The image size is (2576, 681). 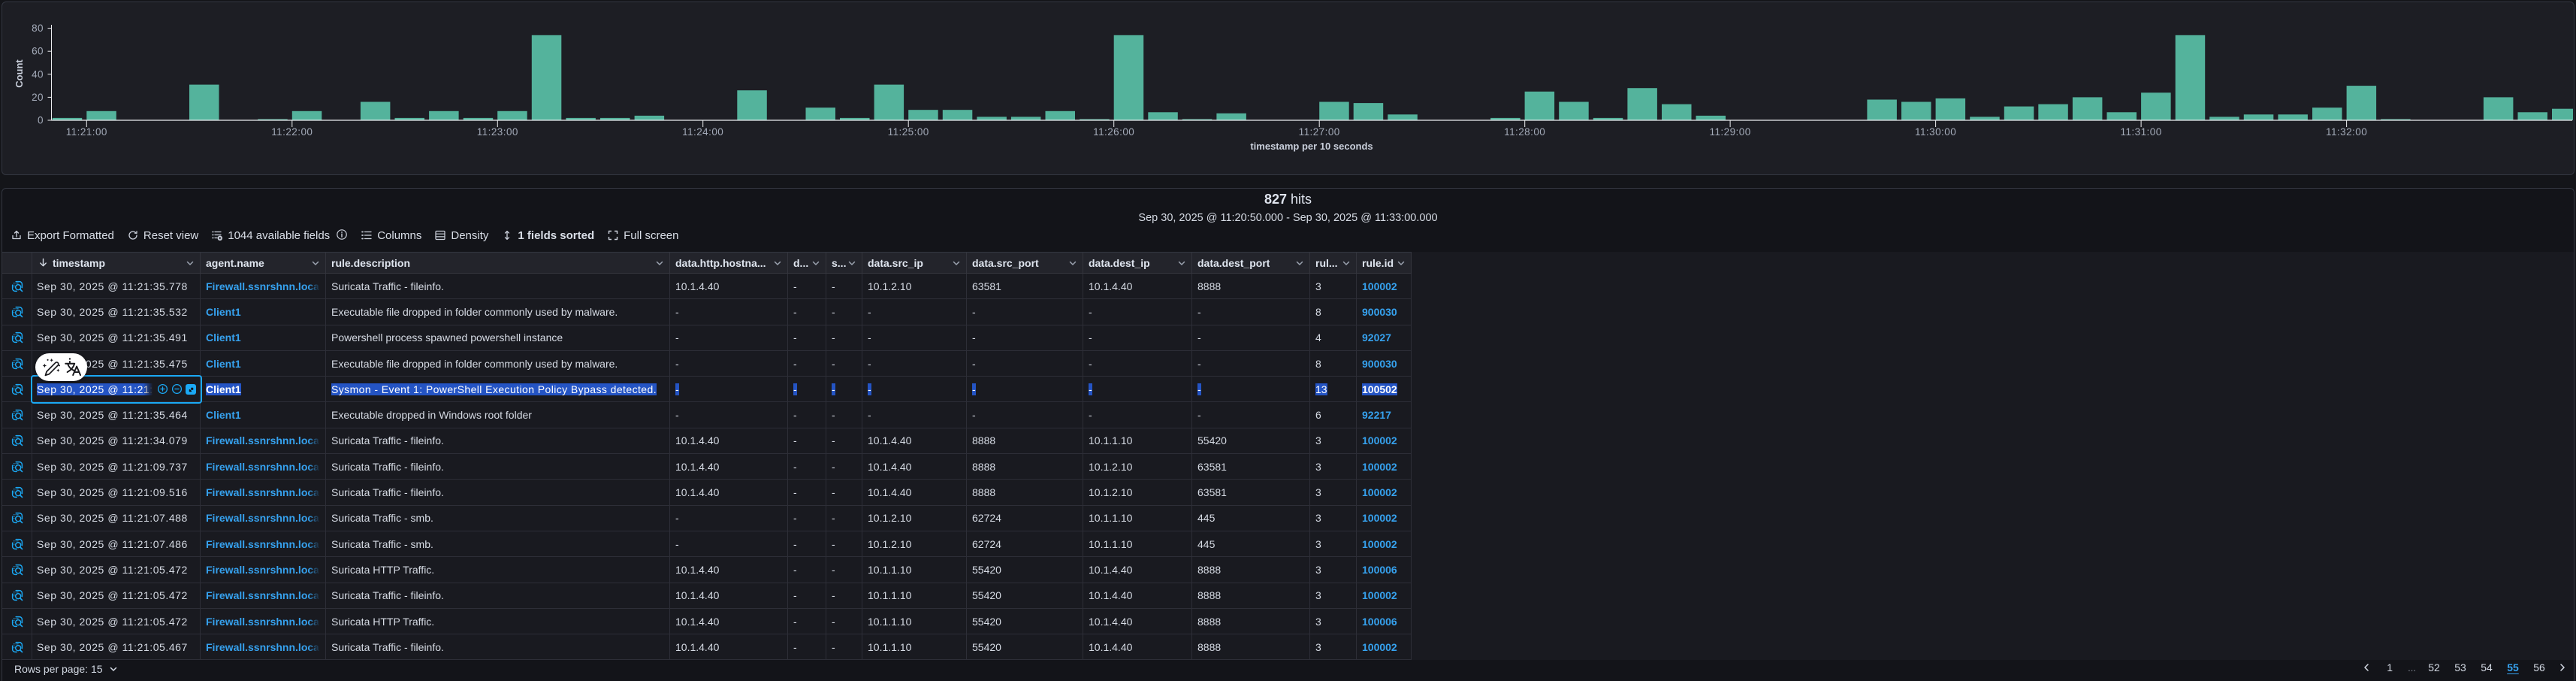 What do you see at coordinates (908, 132) in the screenshot?
I see `svg-text: 11:25:00` at bounding box center [908, 132].